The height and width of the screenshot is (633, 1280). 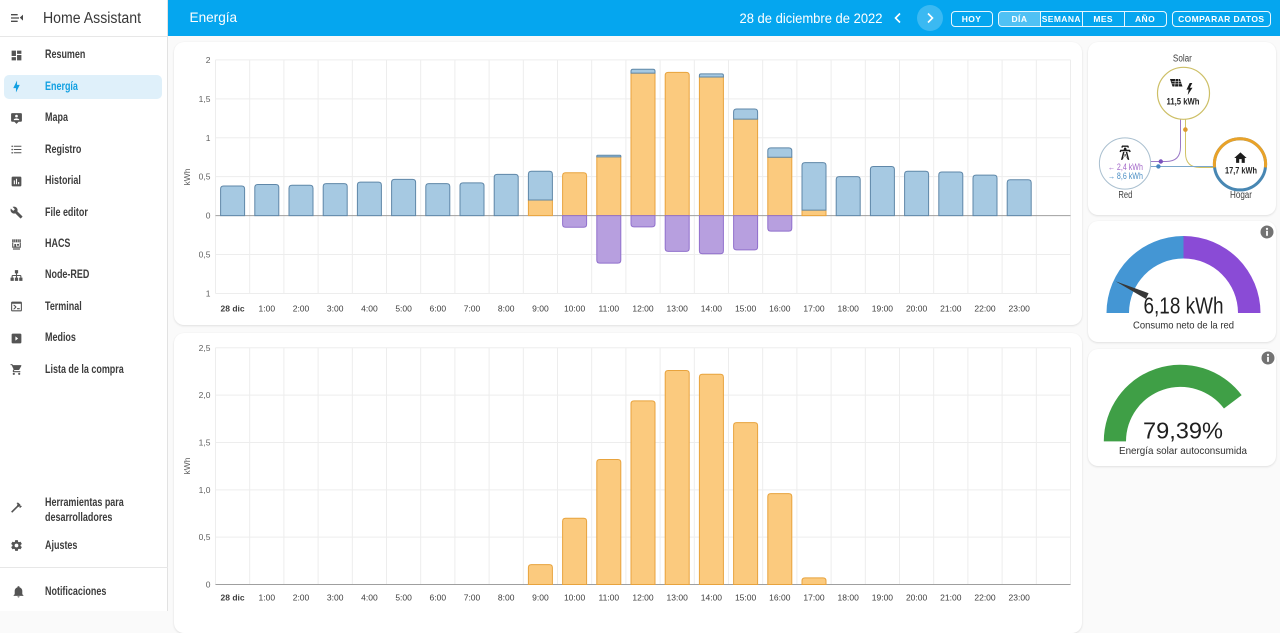 What do you see at coordinates (1183, 59) in the screenshot?
I see `svg-text: Solar` at bounding box center [1183, 59].